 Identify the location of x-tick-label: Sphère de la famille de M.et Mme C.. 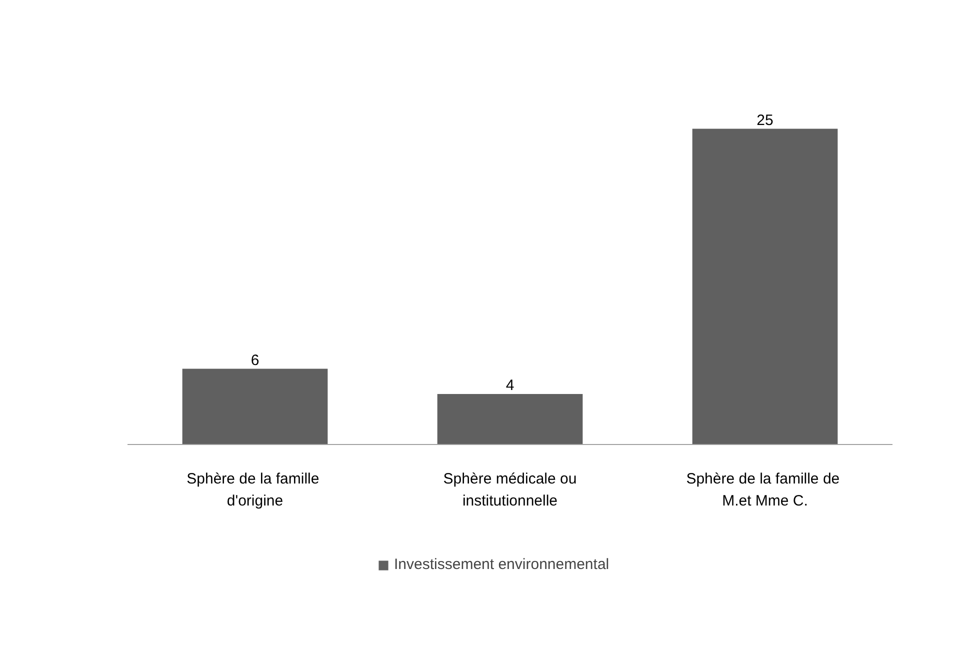
(763, 490).